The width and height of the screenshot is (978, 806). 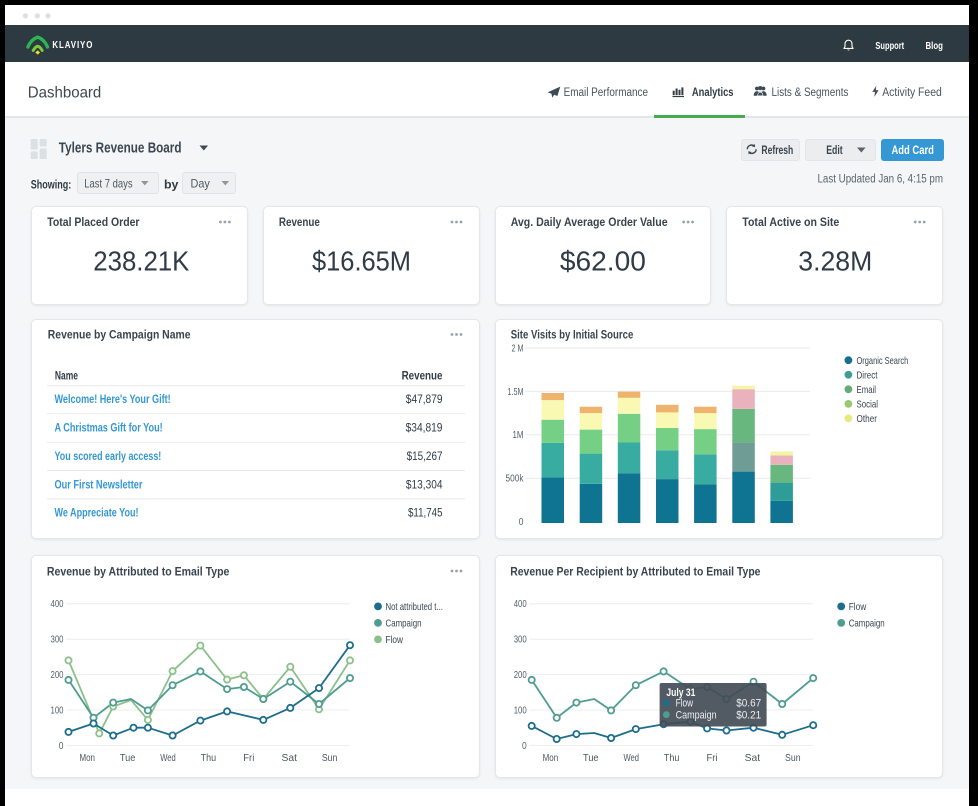 What do you see at coordinates (589, 223) in the screenshot?
I see `svg-text: Avg. Daily Average Order Value` at bounding box center [589, 223].